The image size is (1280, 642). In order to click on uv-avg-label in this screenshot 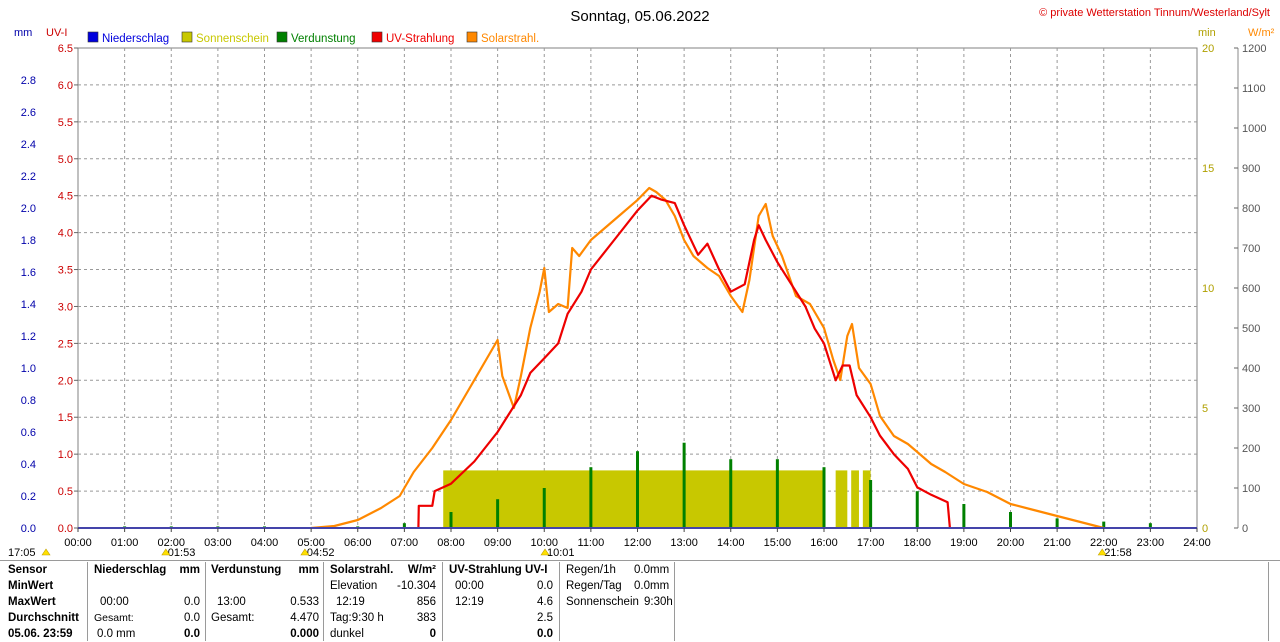, I will do `click(482, 618)`.